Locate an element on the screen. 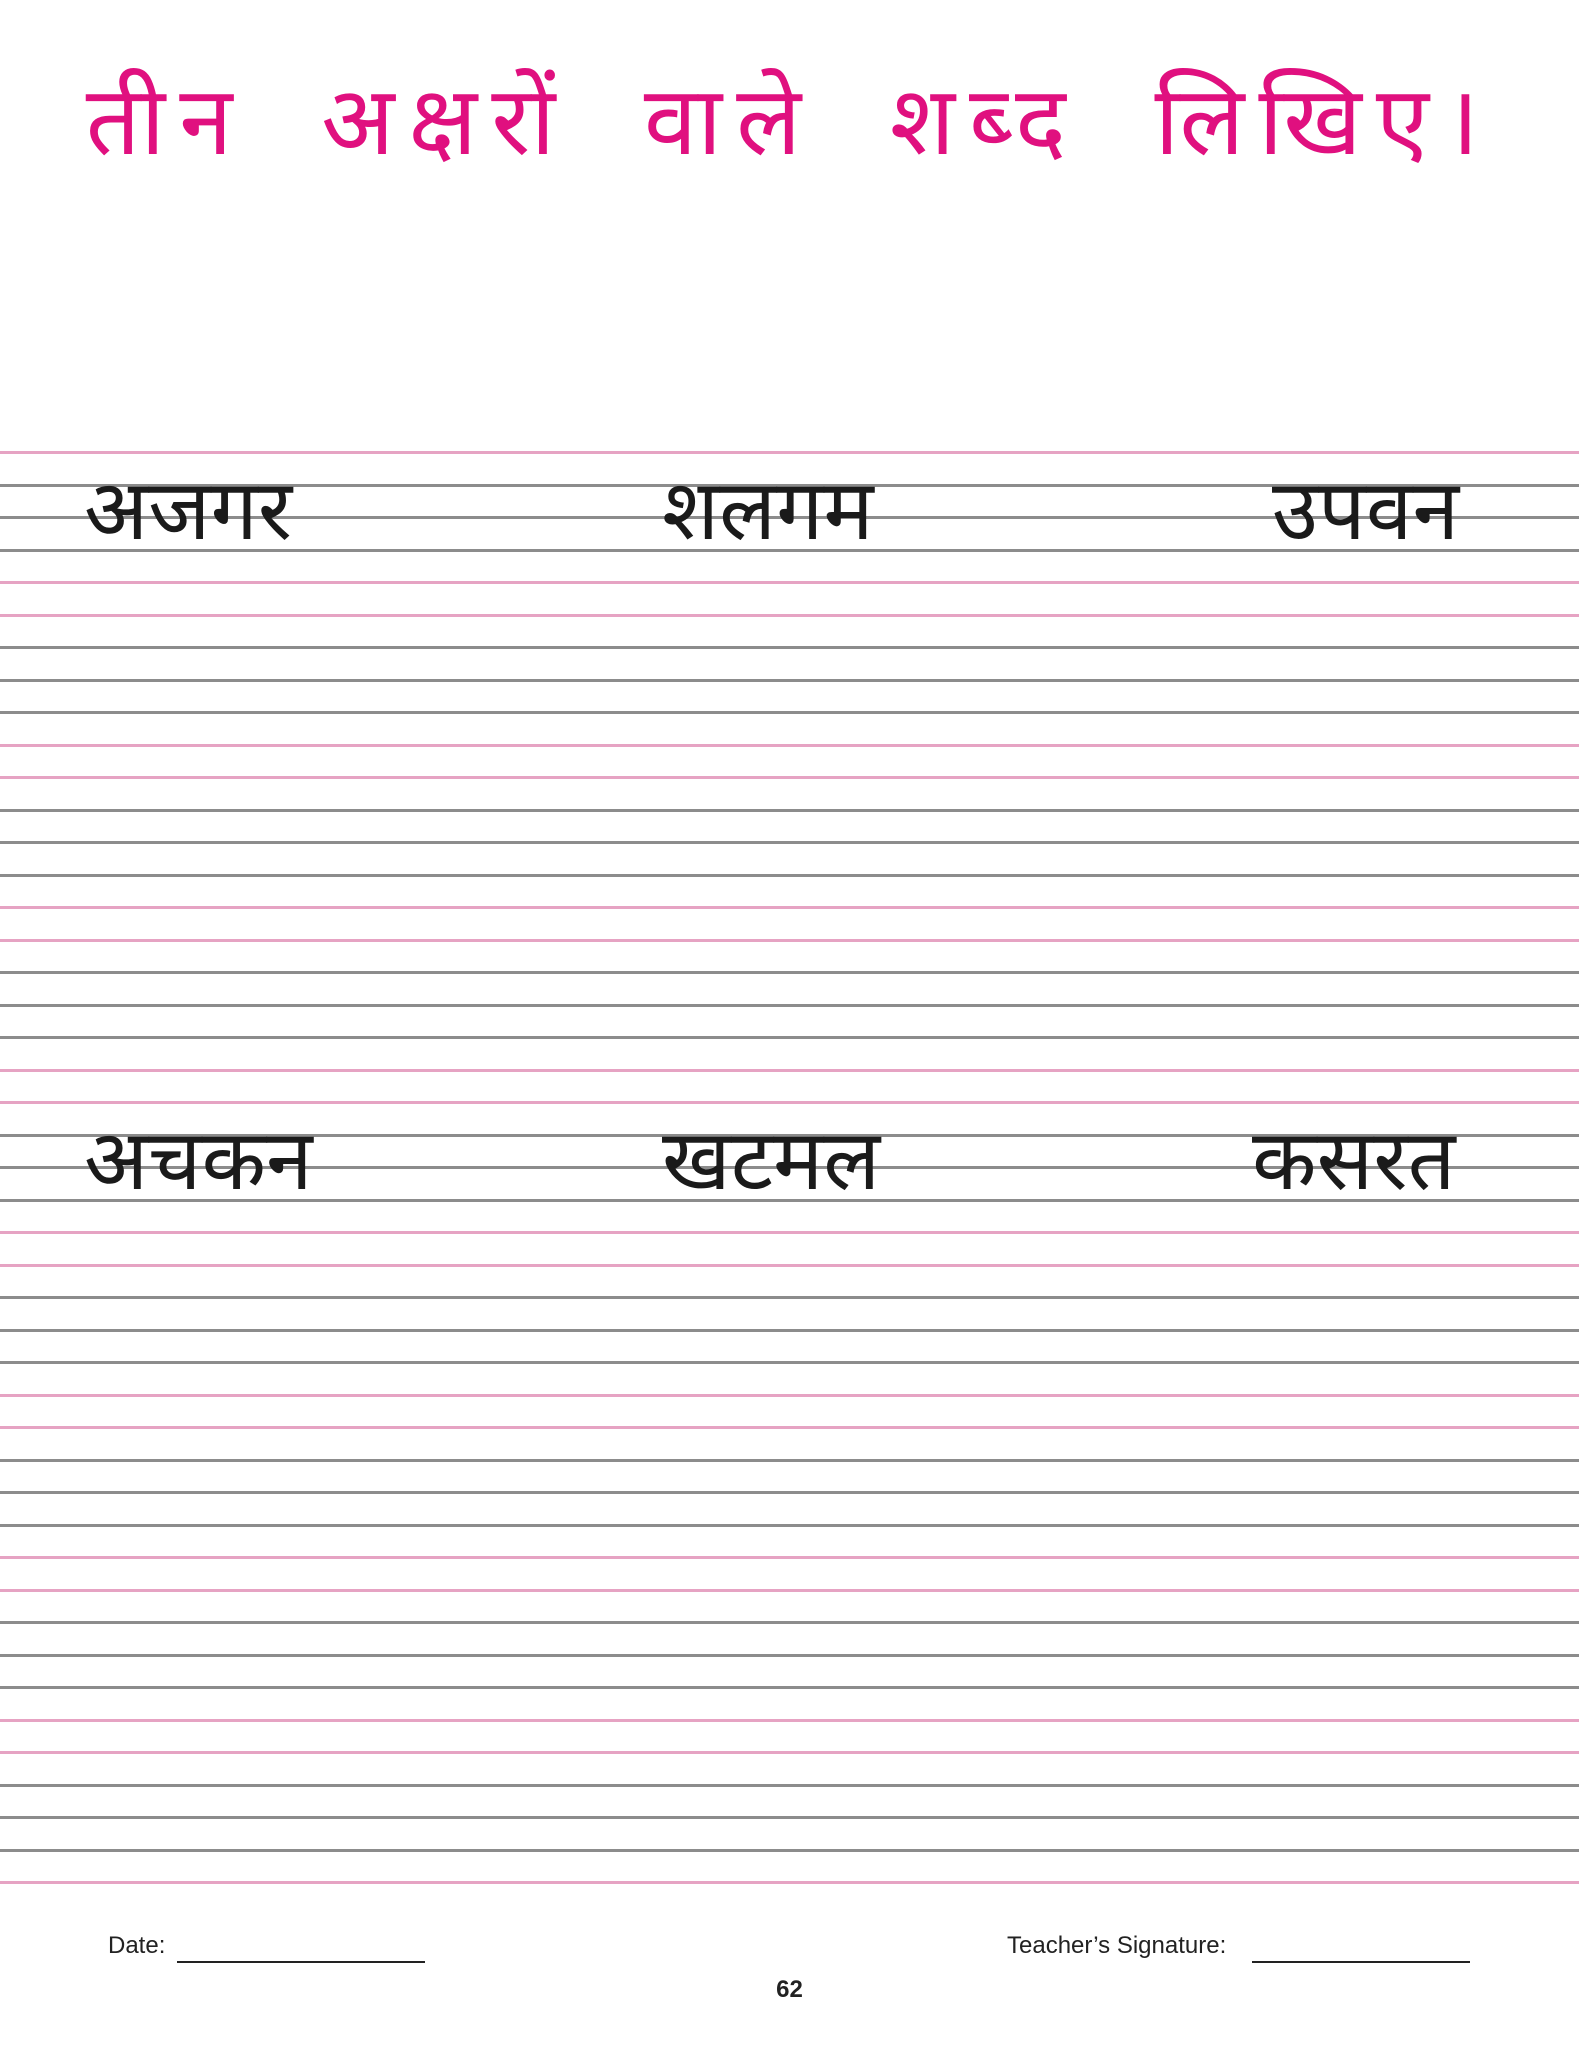 This screenshot has height=2048, width=1579. word-achkan: अचकन is located at coordinates (198, 1160).